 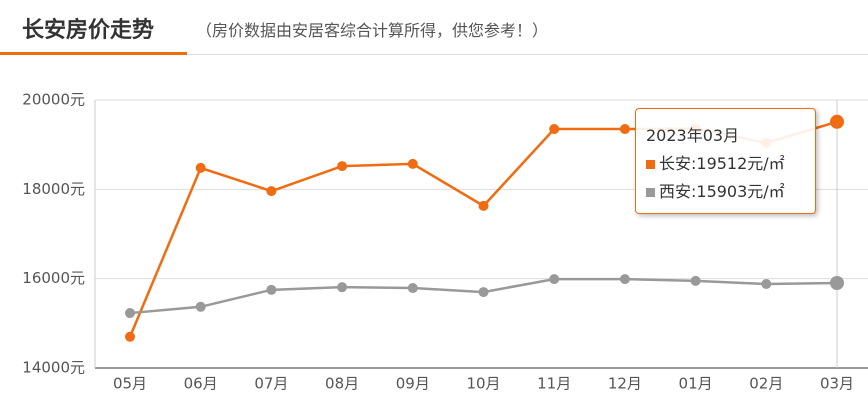 What do you see at coordinates (342, 384) in the screenshot?
I see `x-tick-label: 08月` at bounding box center [342, 384].